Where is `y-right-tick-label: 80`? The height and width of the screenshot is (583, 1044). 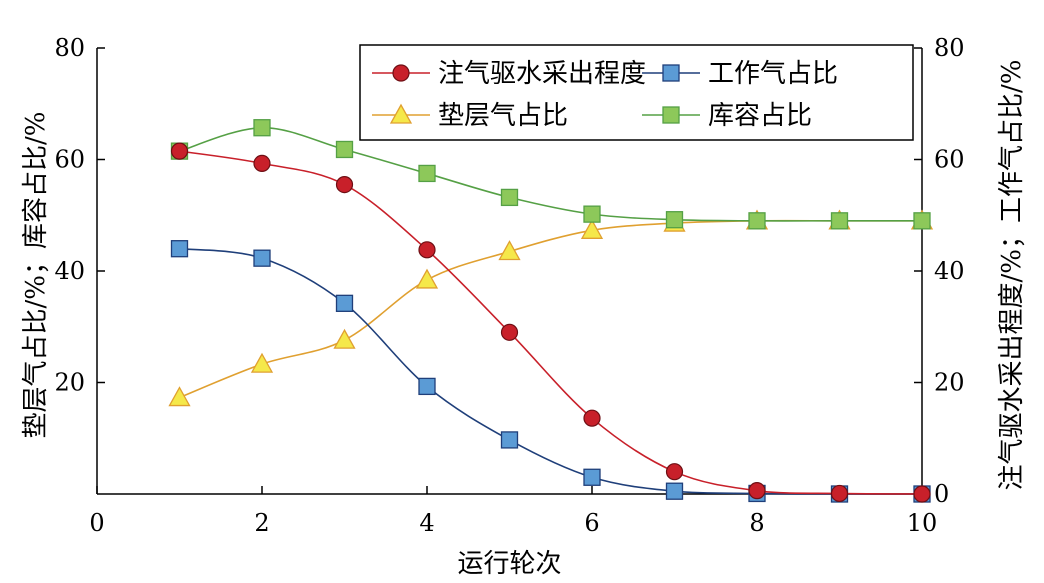 y-right-tick-label: 80 is located at coordinates (949, 48).